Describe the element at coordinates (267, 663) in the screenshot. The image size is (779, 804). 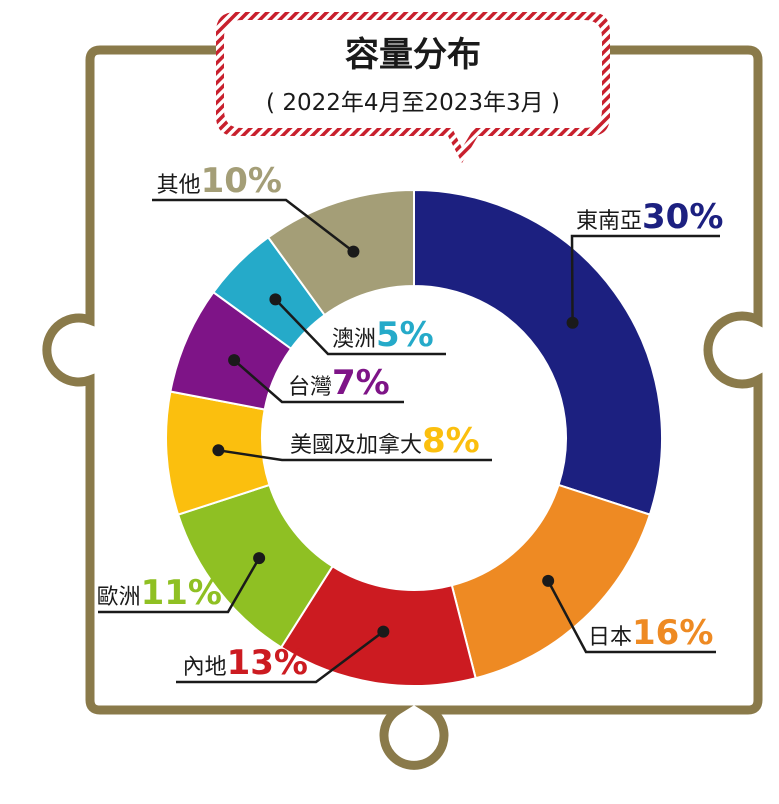
I see `value-label: 13%` at that location.